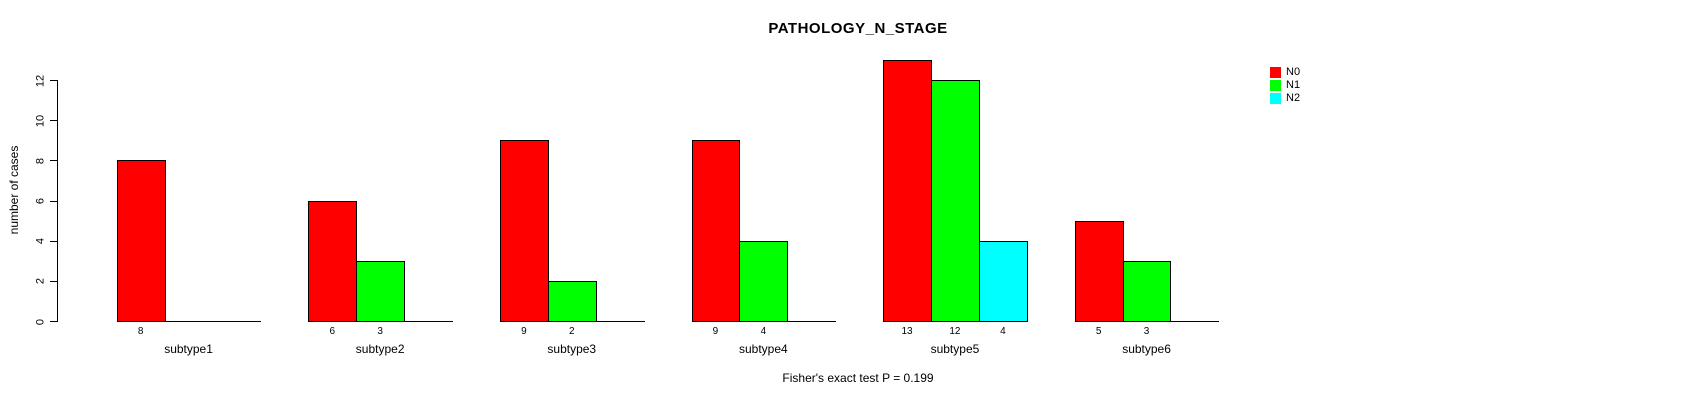 This screenshot has width=1690, height=400. Describe the element at coordinates (716, 231) in the screenshot. I see `bar-n0-subtype4` at that location.